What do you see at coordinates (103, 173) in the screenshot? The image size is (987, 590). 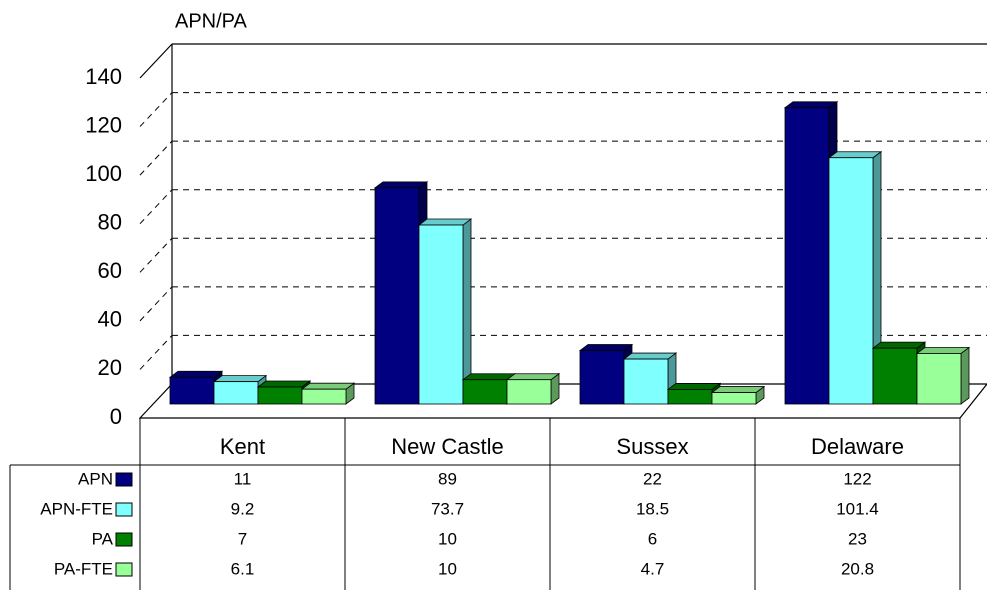 I see `y-tick-label: 100` at bounding box center [103, 173].